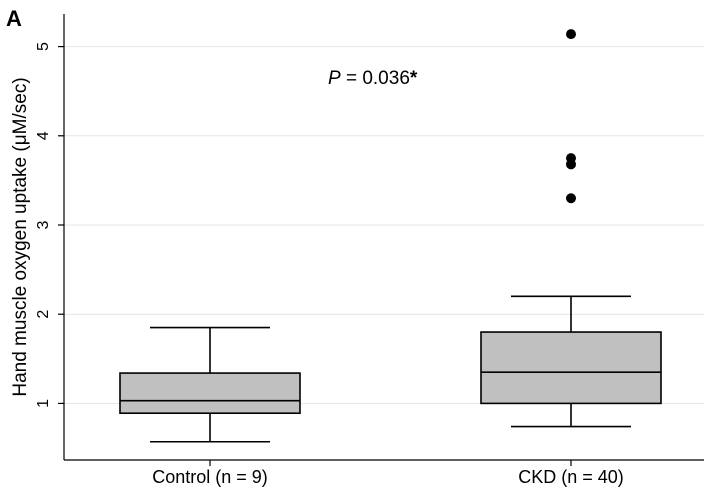  I want to click on y-tick-label-1: 1, so click(43, 403).